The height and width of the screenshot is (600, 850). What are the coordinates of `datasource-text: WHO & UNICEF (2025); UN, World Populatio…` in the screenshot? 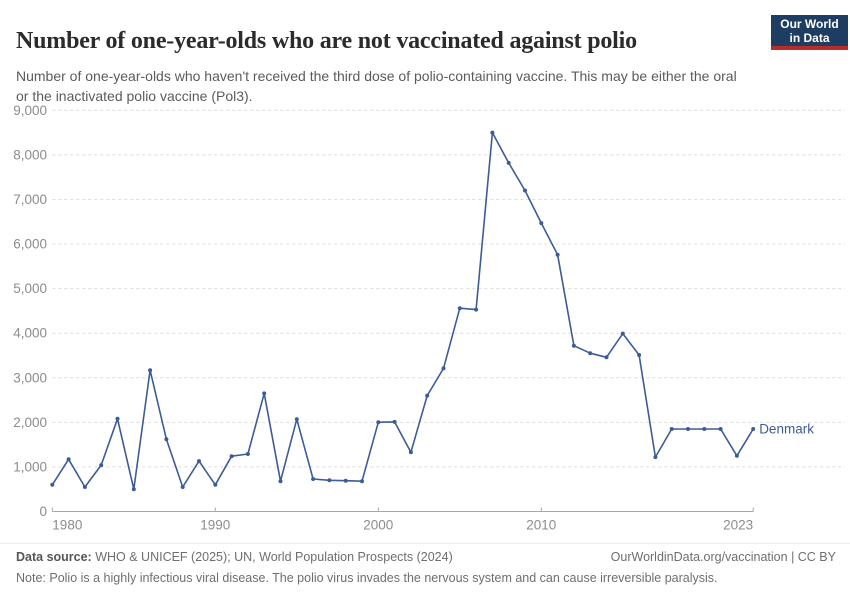 It's located at (272, 557).